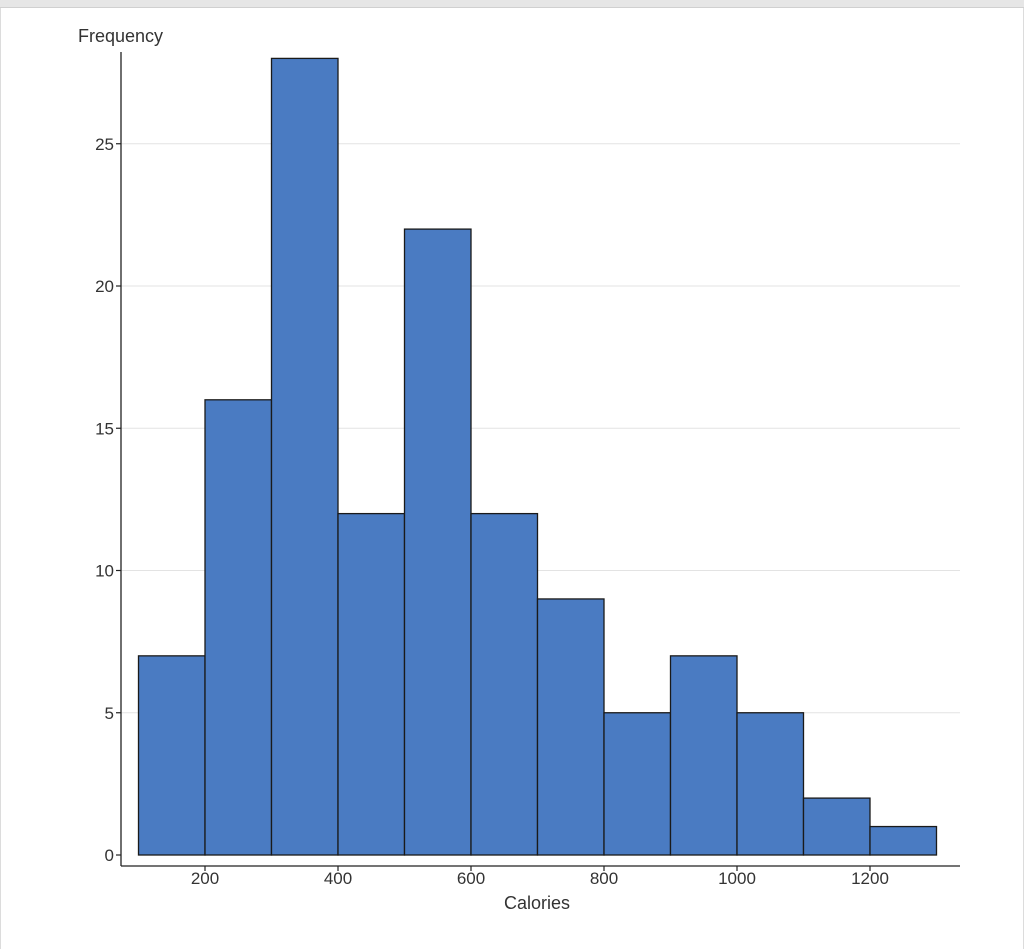 This screenshot has width=1024, height=949. Describe the element at coordinates (604, 878) in the screenshot. I see `x-tick-label-800: 800` at that location.